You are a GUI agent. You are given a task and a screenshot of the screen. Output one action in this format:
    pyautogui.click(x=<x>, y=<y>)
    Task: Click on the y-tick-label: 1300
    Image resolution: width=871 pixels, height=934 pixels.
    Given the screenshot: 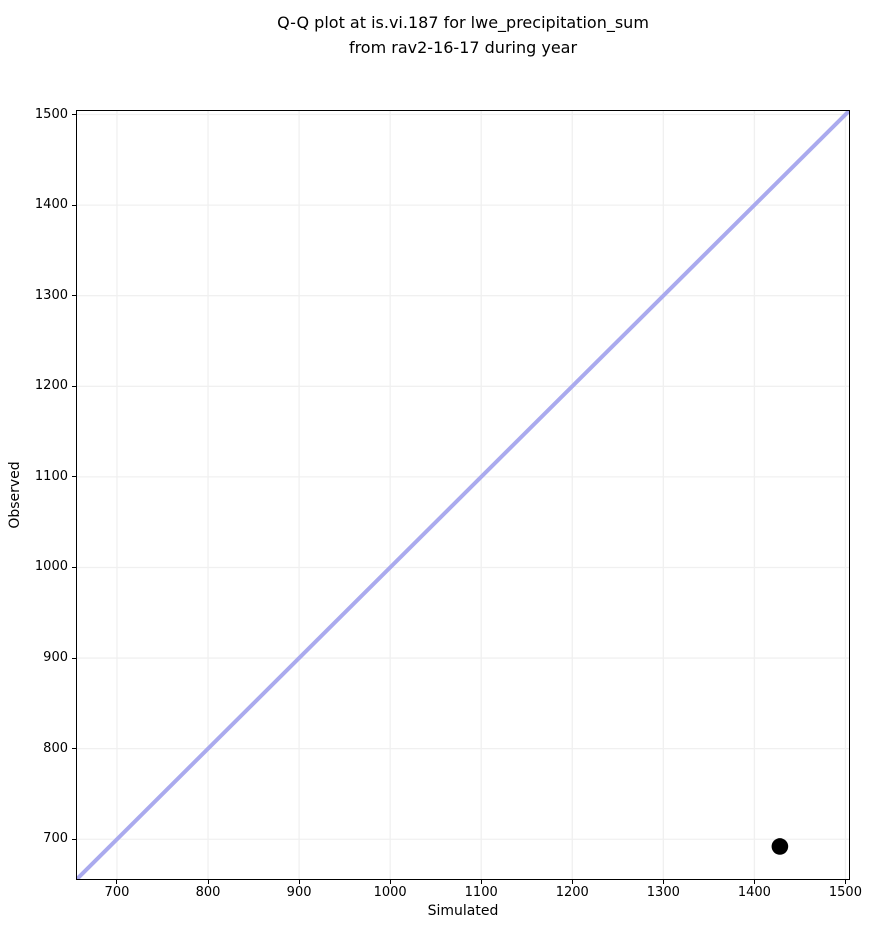 What is the action you would take?
    pyautogui.click(x=51, y=295)
    